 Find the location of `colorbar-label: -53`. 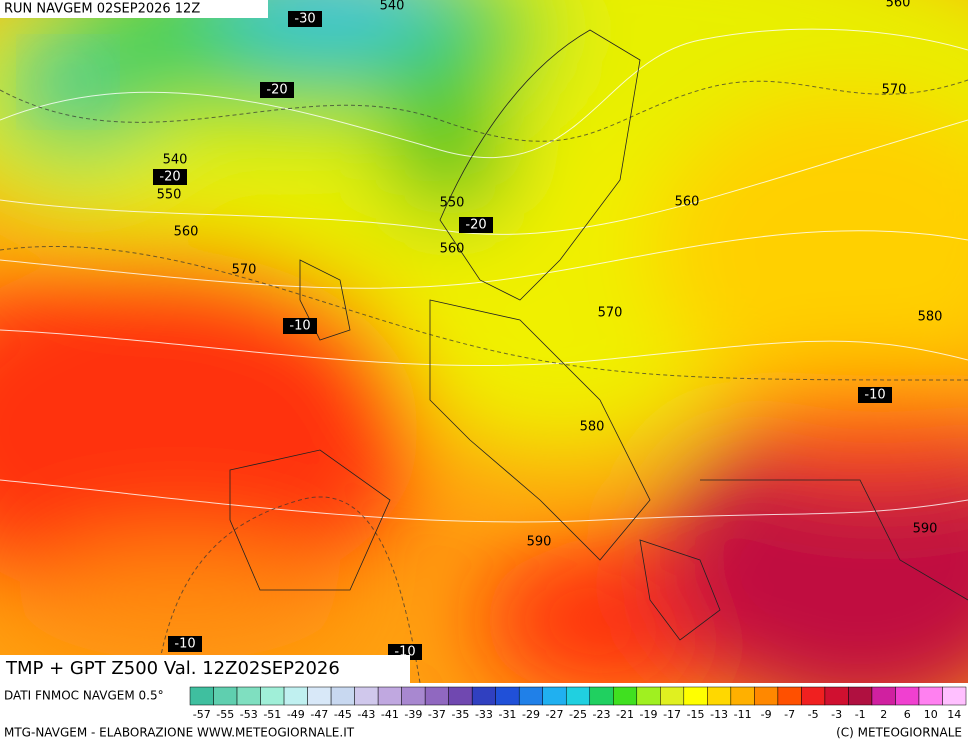

colorbar-label: -53 is located at coordinates (249, 714).